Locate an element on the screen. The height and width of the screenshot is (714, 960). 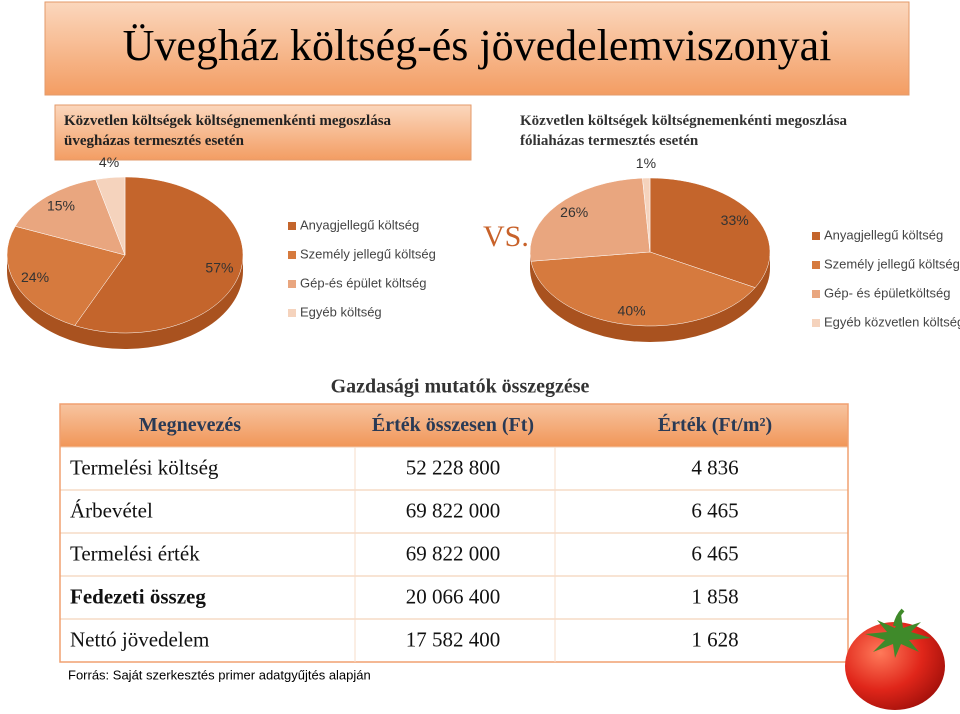
legend-label: Gép- és épületköltség is located at coordinates (887, 292).